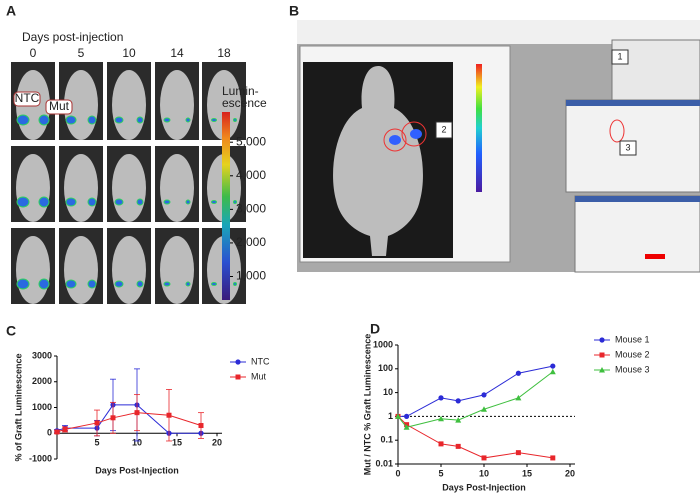 The image size is (700, 503). Describe the element at coordinates (443, 129) in the screenshot. I see `callout: 2` at that location.